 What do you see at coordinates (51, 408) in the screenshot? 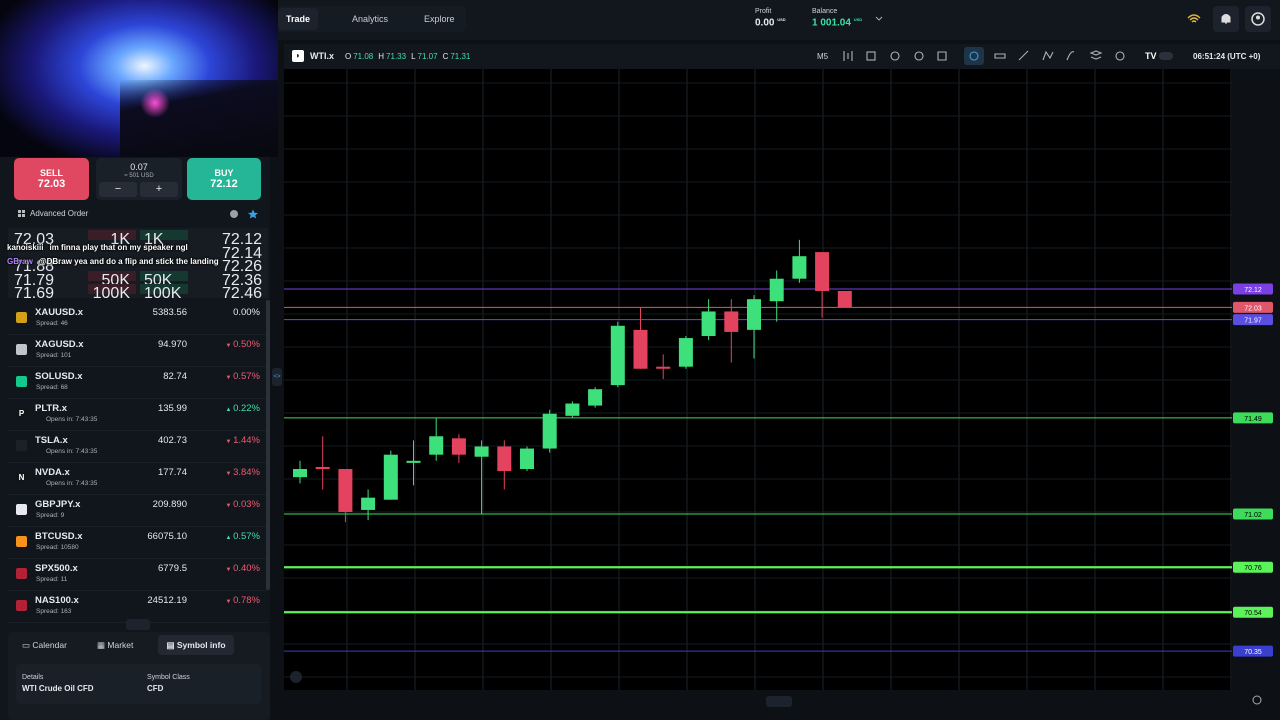
I see `symbol-name: PLTR.x` at bounding box center [51, 408].